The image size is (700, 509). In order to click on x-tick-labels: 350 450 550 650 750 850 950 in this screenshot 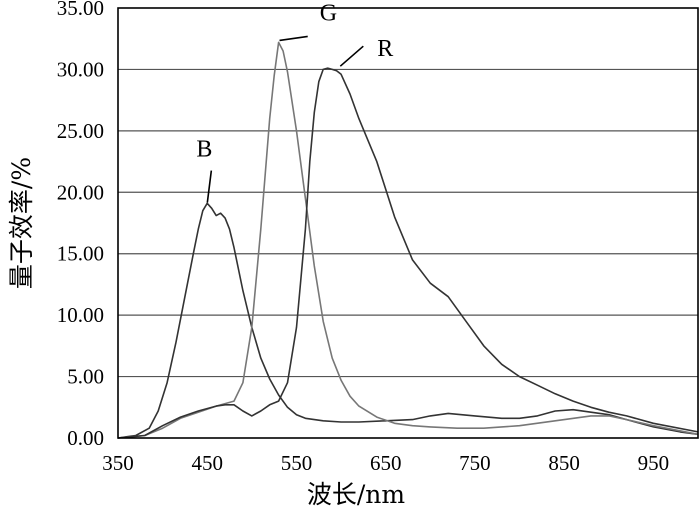, I will do `click(385, 463)`.